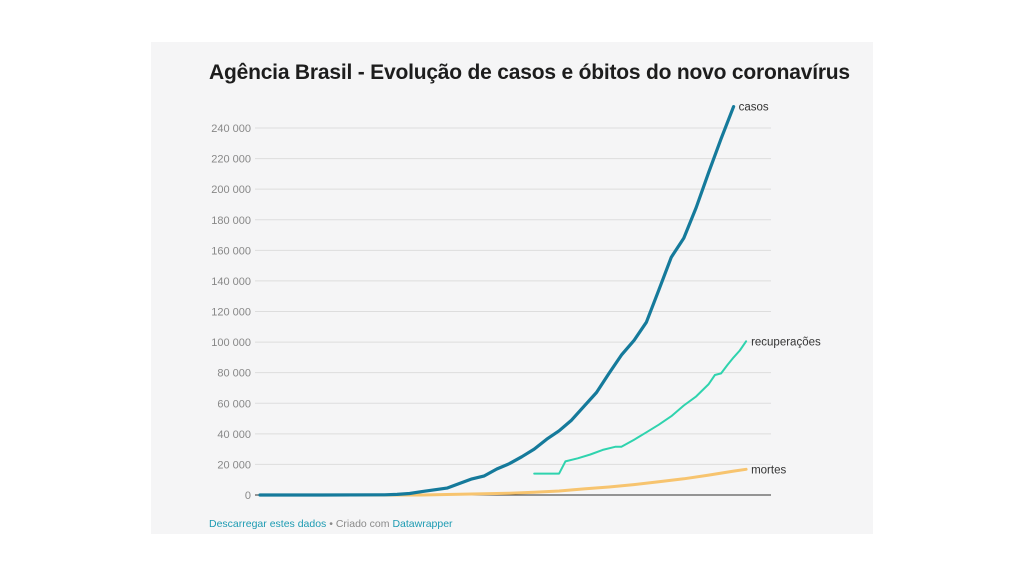 The height and width of the screenshot is (576, 1024). I want to click on y-tick-label: 80 000, so click(234, 374).